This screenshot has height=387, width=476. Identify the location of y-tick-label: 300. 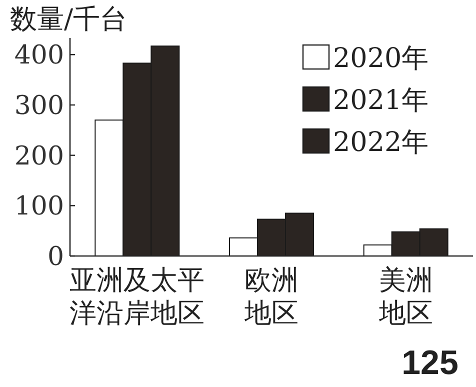
(39, 105).